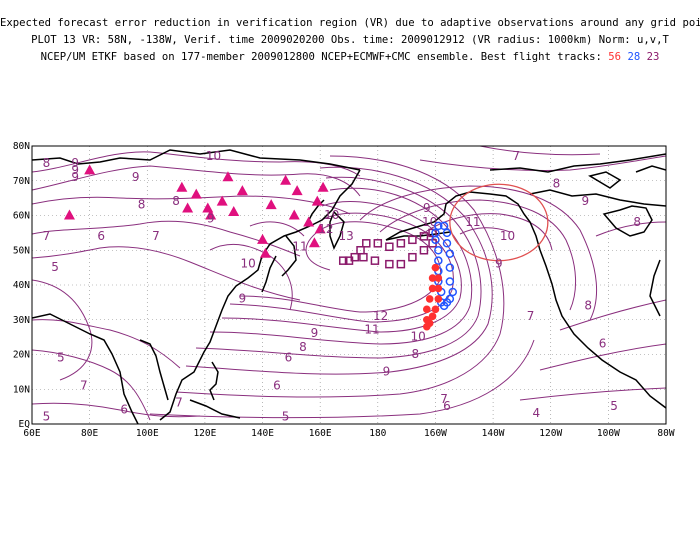 The width and height of the screenshot is (700, 540). What do you see at coordinates (21, 146) in the screenshot?
I see `y-tick-label: 80N` at bounding box center [21, 146].